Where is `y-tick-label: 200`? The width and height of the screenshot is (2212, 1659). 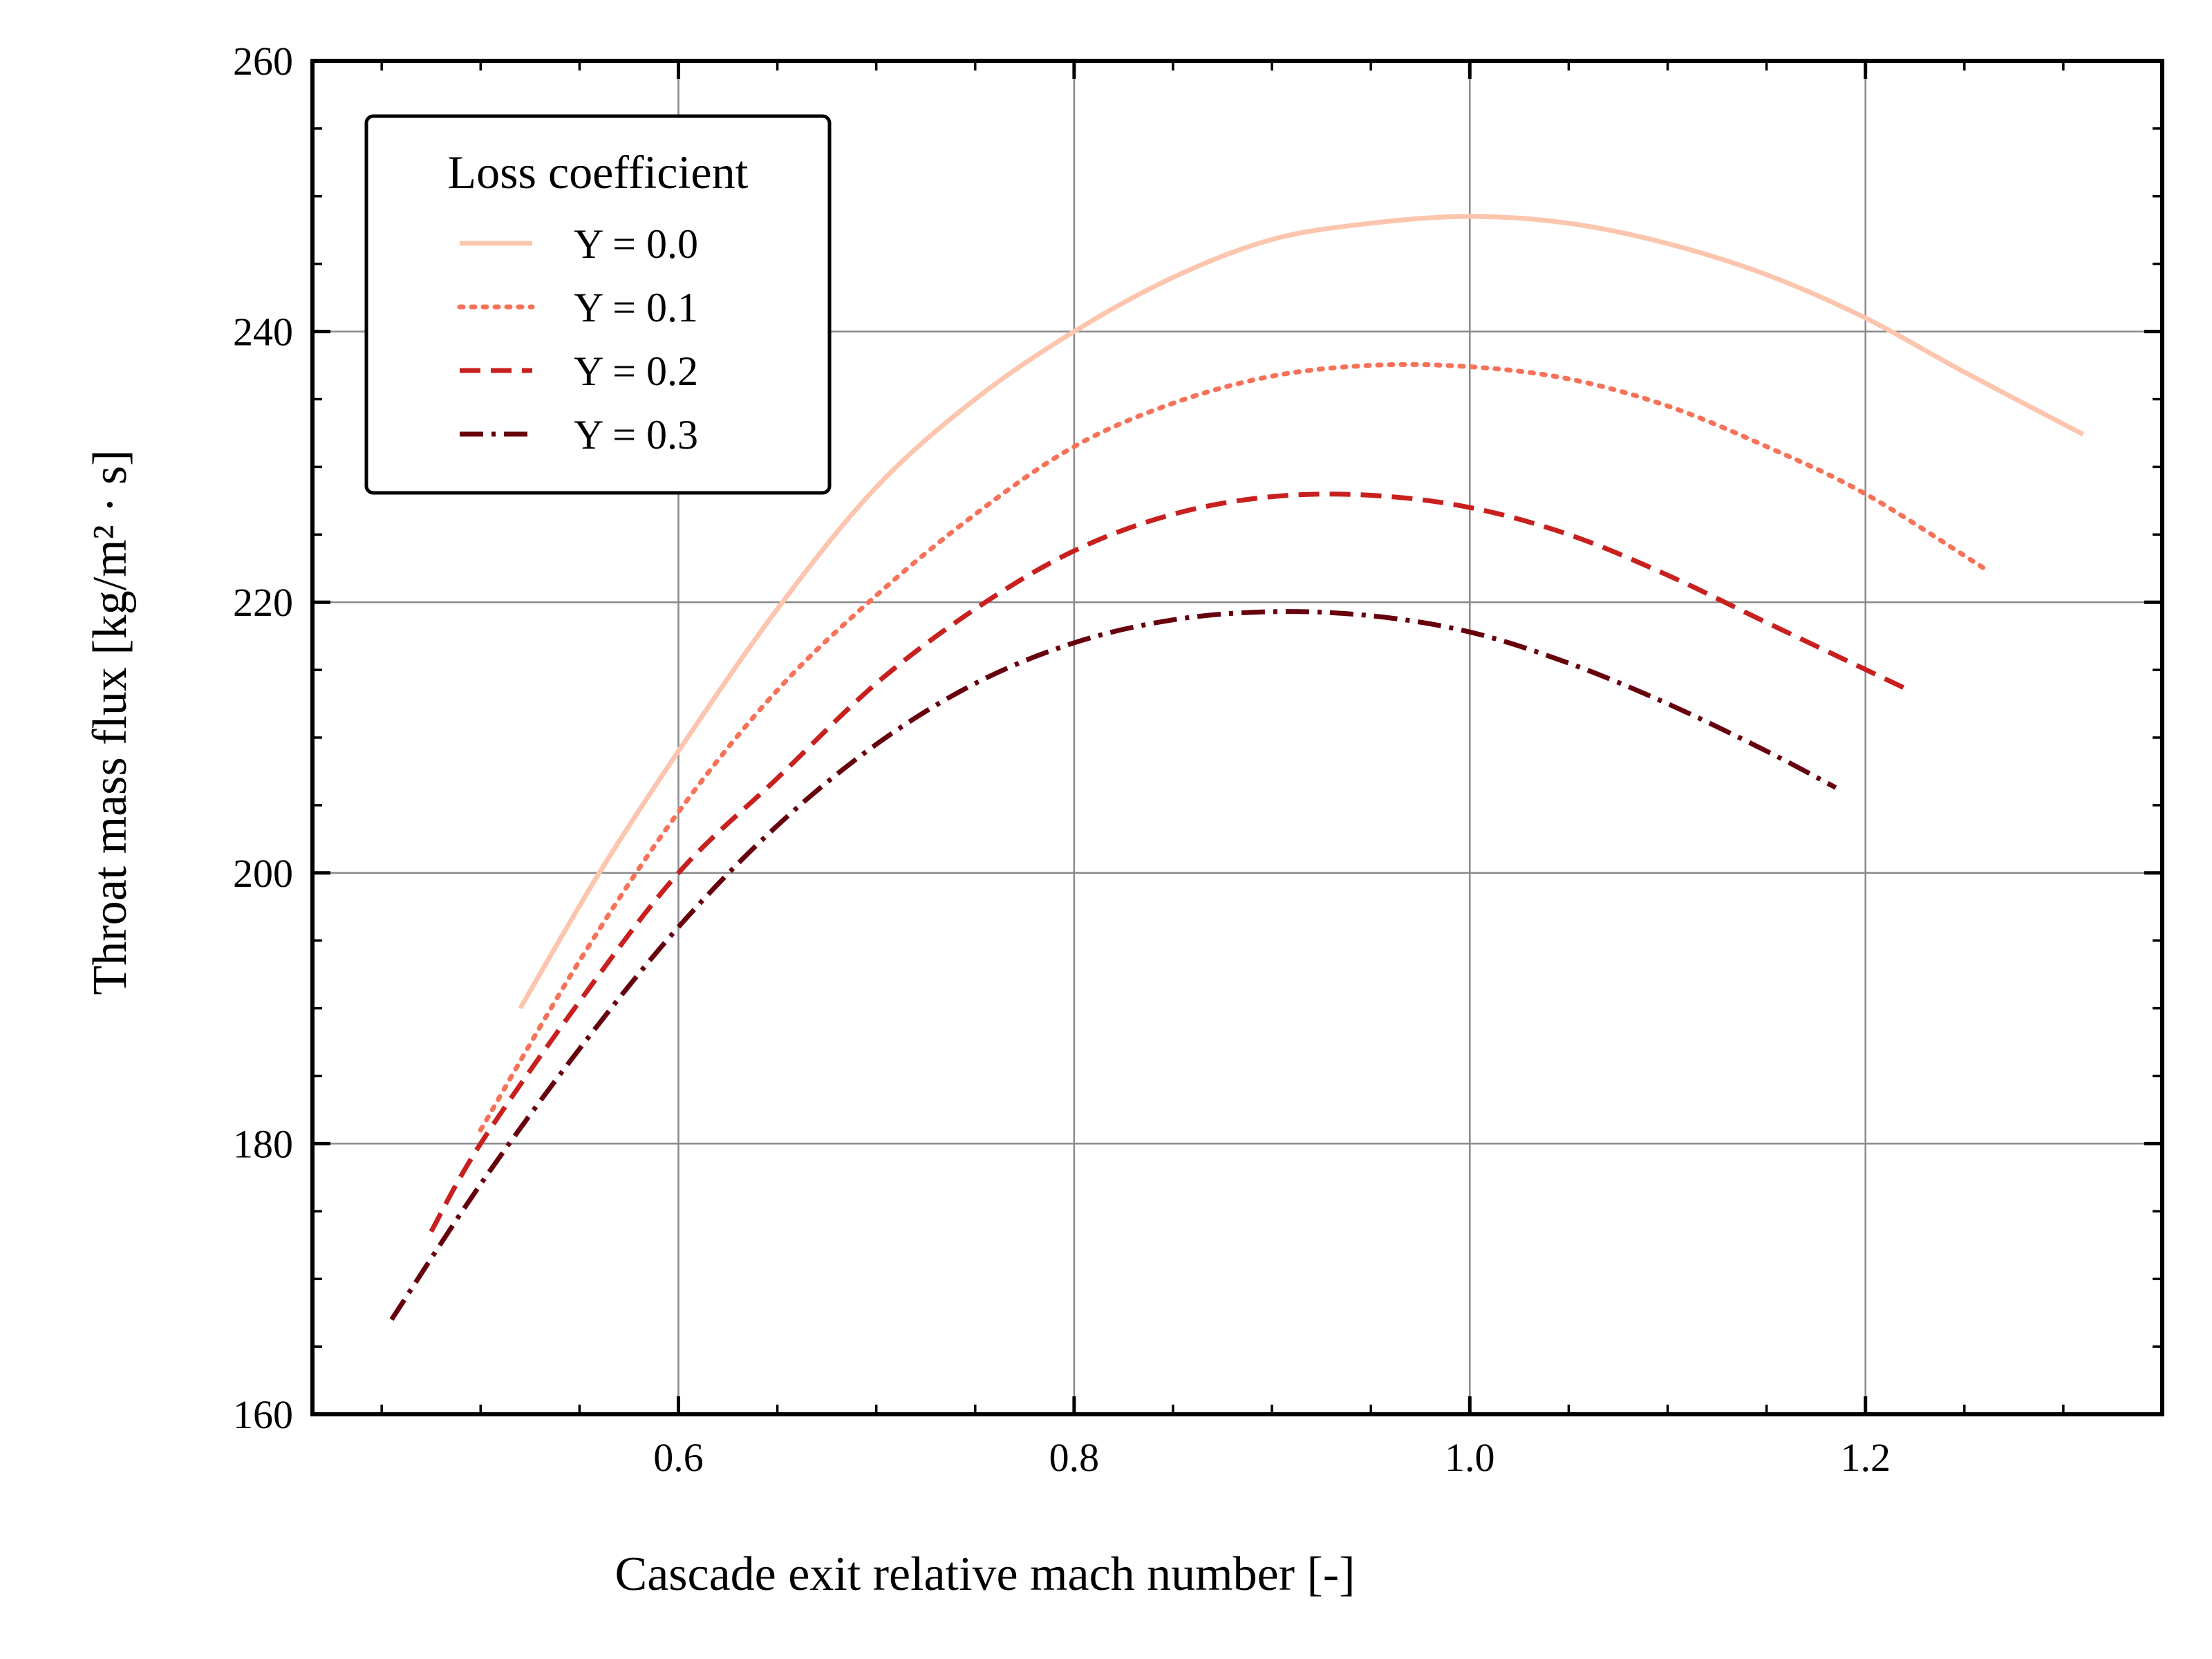 y-tick-label: 200 is located at coordinates (263, 873).